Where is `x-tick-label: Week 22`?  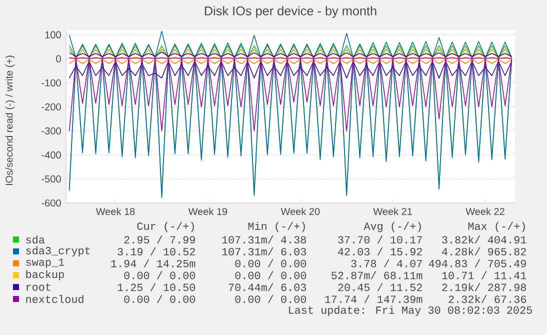 x-tick-label: Week 22 is located at coordinates (485, 212).